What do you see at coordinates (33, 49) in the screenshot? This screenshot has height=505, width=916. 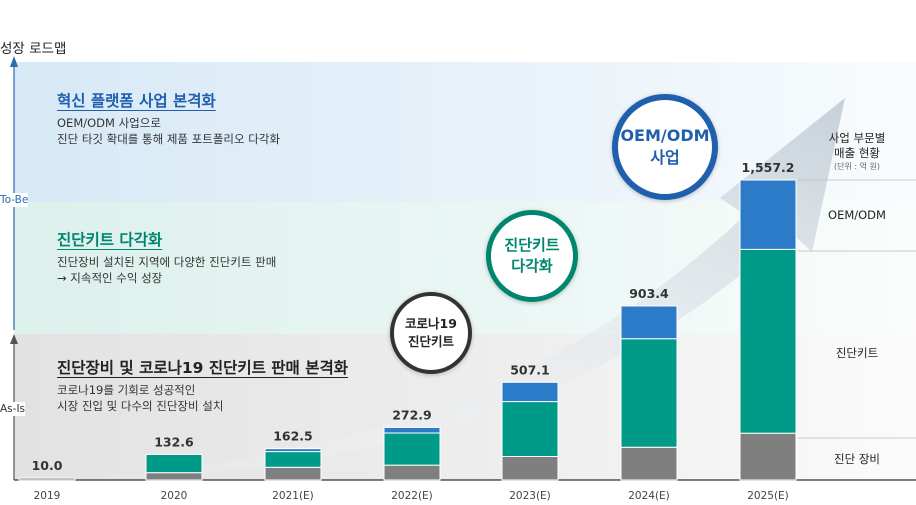 I see `page-title: 성장 로드맵` at bounding box center [33, 49].